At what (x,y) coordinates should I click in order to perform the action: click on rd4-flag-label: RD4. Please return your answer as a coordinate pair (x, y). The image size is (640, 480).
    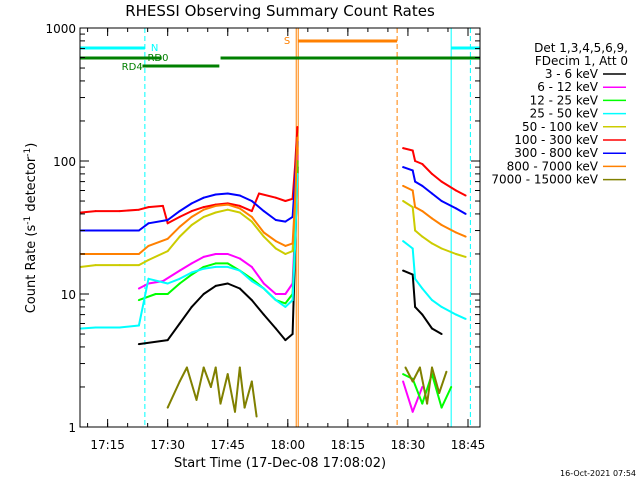
    Looking at the image, I should click on (132, 67).